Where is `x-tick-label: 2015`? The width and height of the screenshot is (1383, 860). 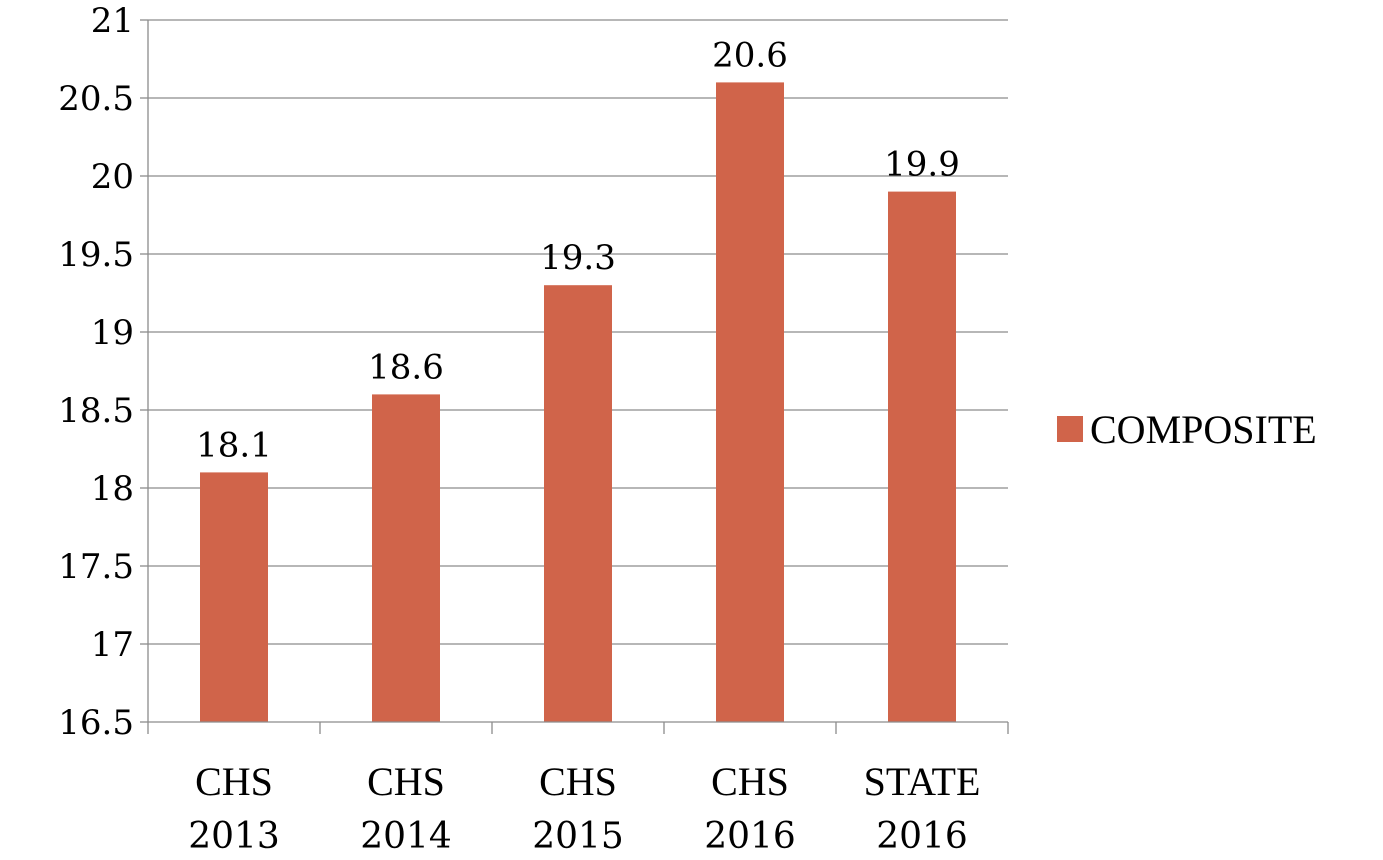
x-tick-label: 2015 is located at coordinates (578, 836).